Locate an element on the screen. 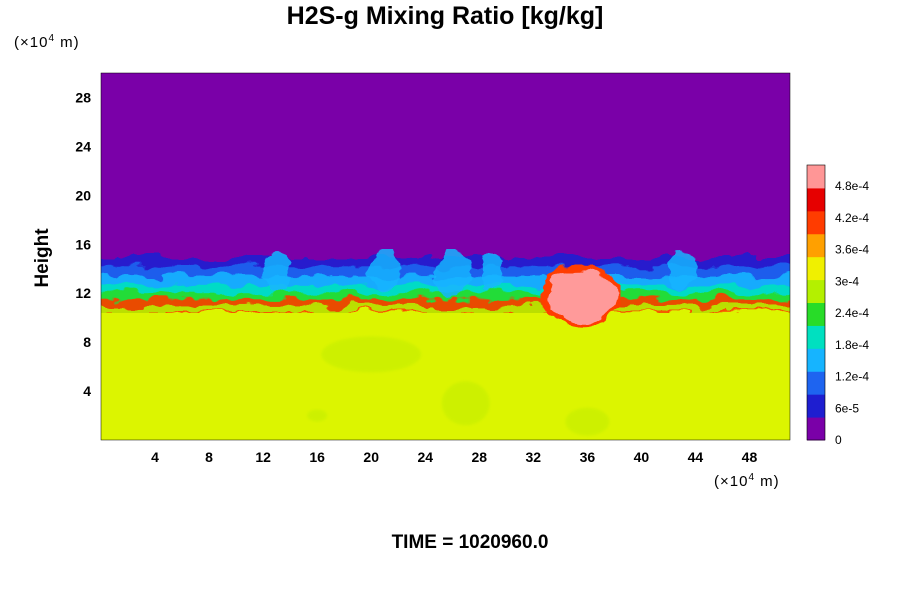 The image size is (900, 600). colorbar-frame is located at coordinates (816, 302).